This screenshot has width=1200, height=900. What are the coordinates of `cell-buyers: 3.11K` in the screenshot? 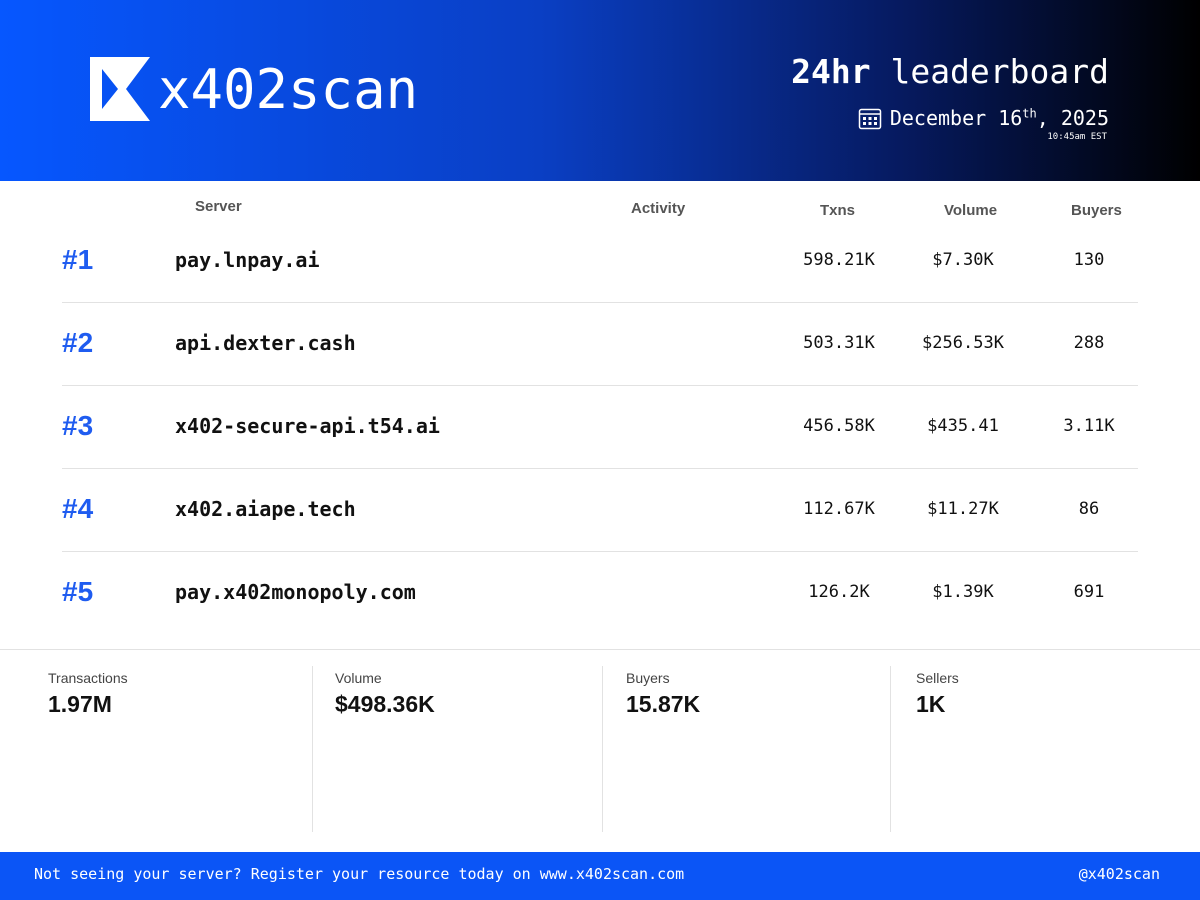 It's located at (1089, 426).